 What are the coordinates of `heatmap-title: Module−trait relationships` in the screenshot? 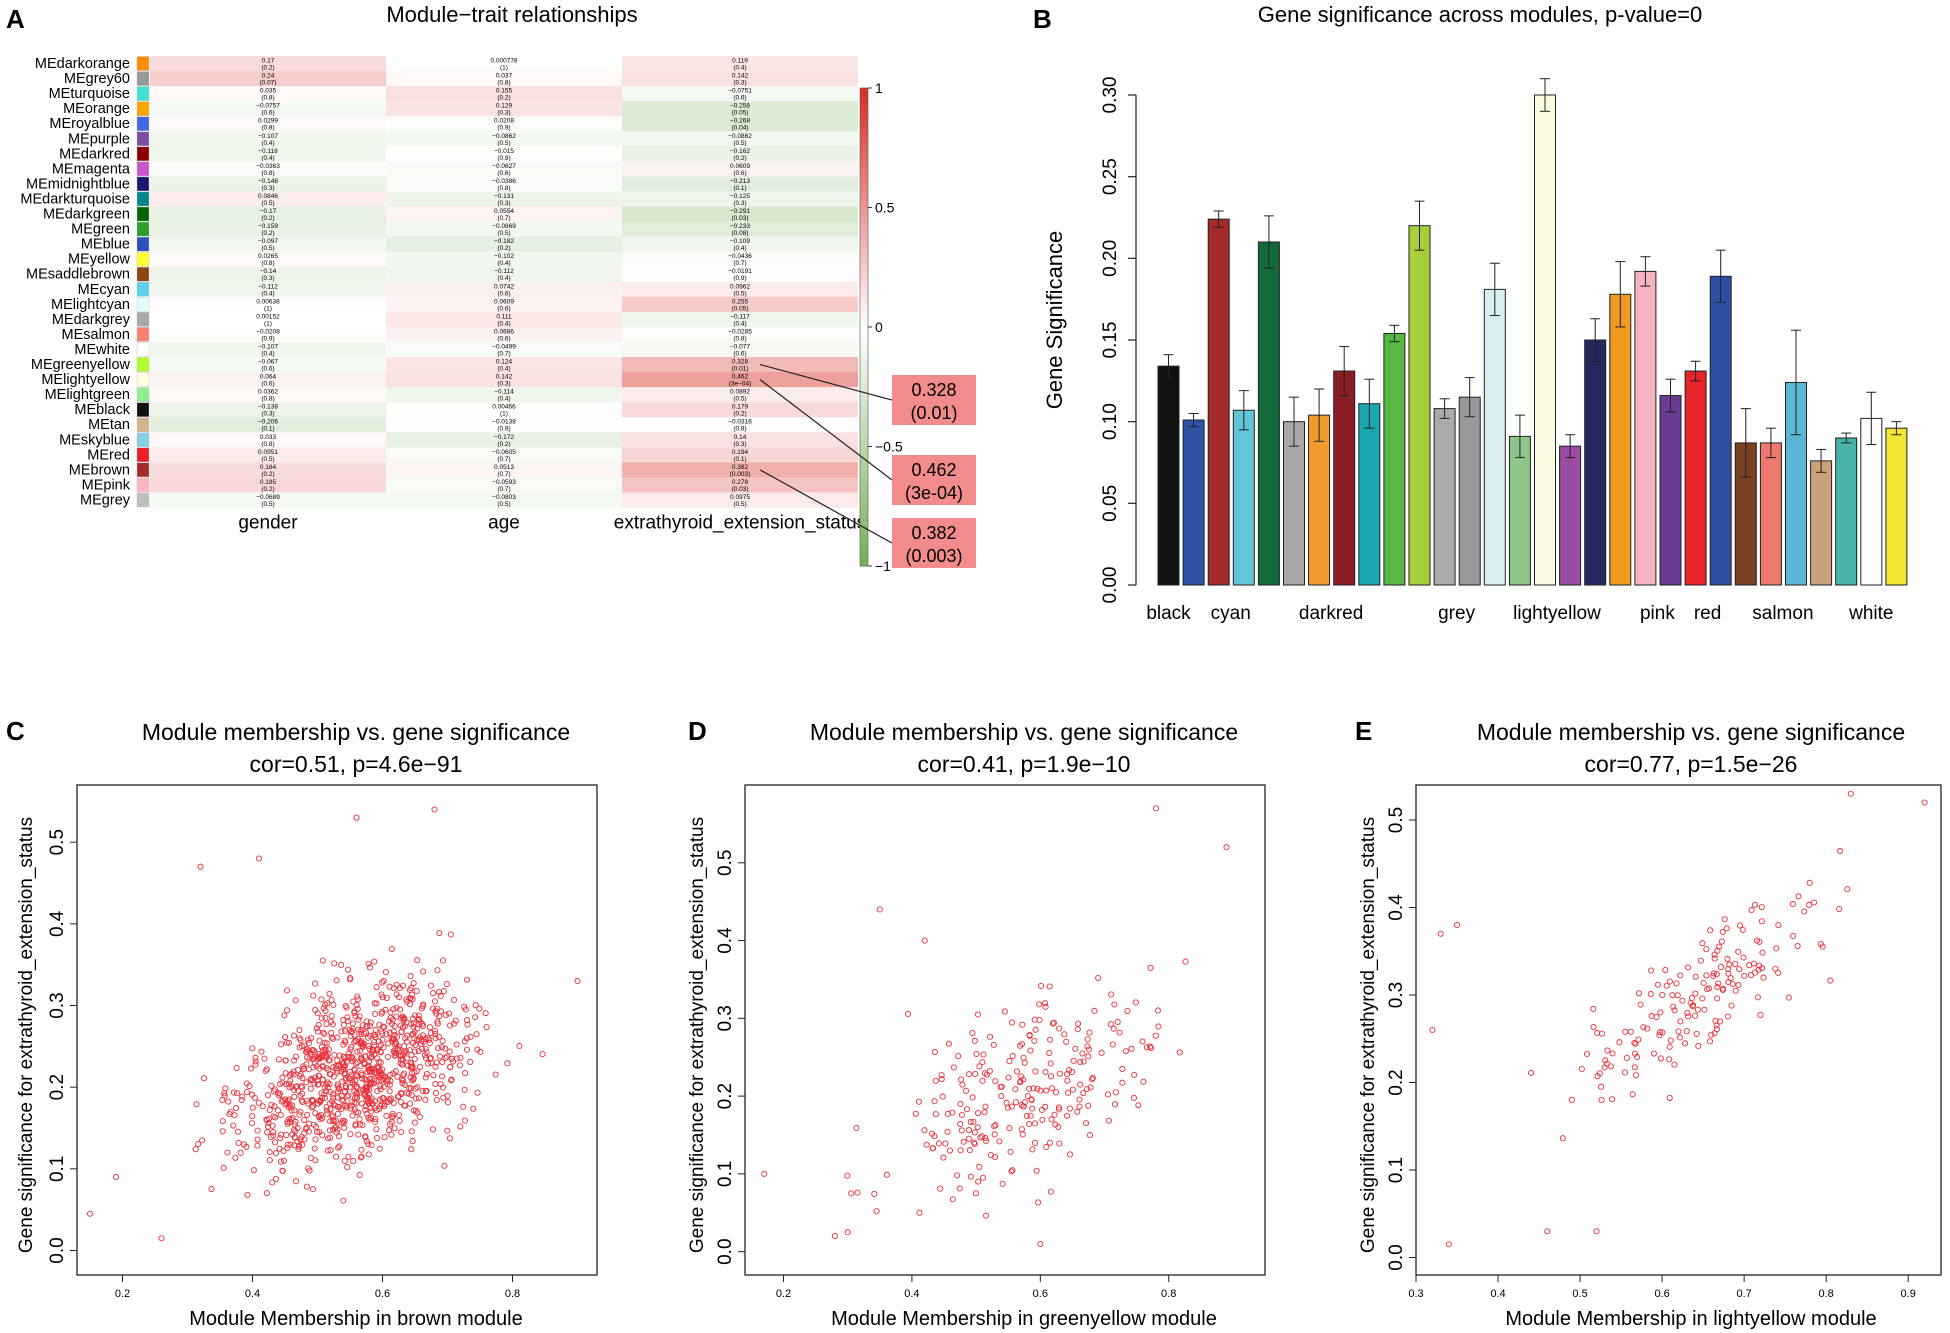 It's located at (511, 14).